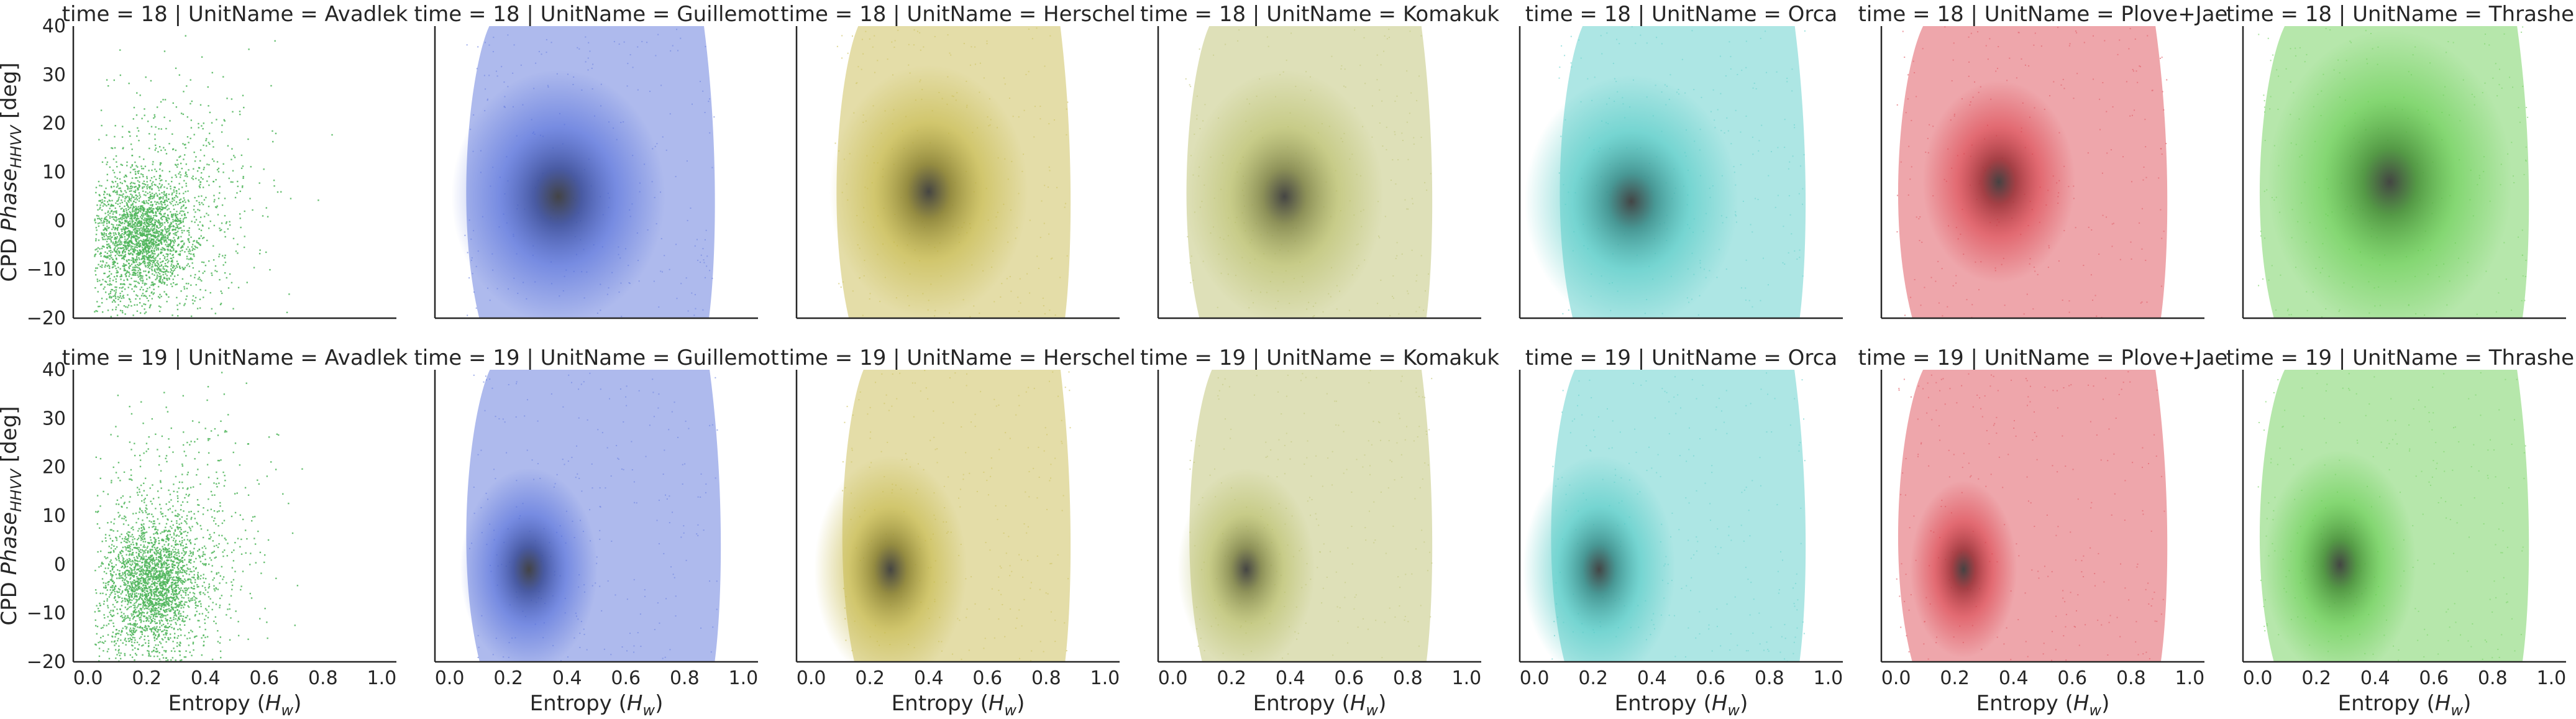  I want to click on facet-panel-18-orca: time = 18 | UnitName = Orca, so click(1681, 160).